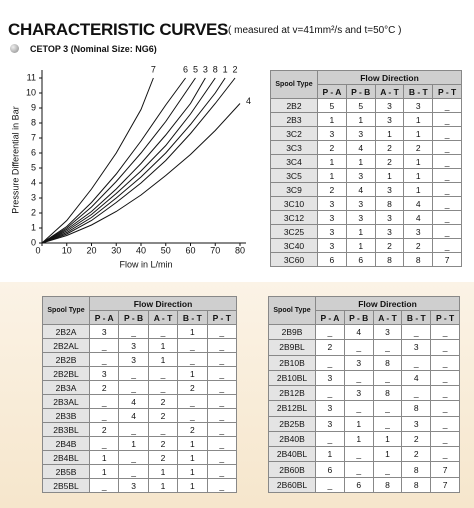 This screenshot has width=474, height=508. I want to click on table-cell: 3C4, so click(294, 161).